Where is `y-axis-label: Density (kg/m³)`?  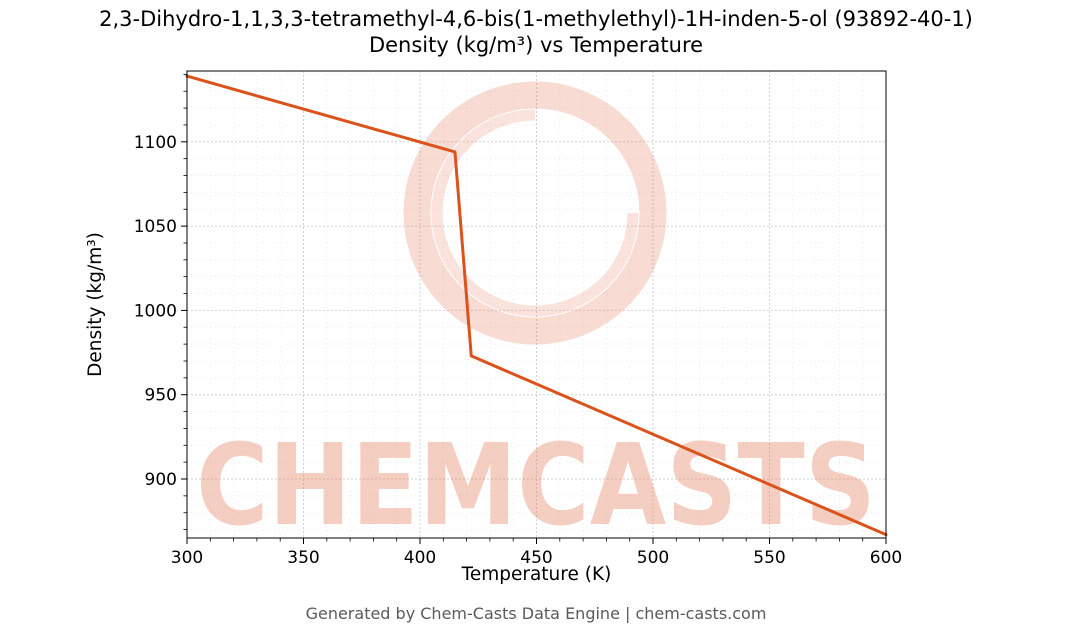
y-axis-label: Density (kg/m³) is located at coordinates (95, 304).